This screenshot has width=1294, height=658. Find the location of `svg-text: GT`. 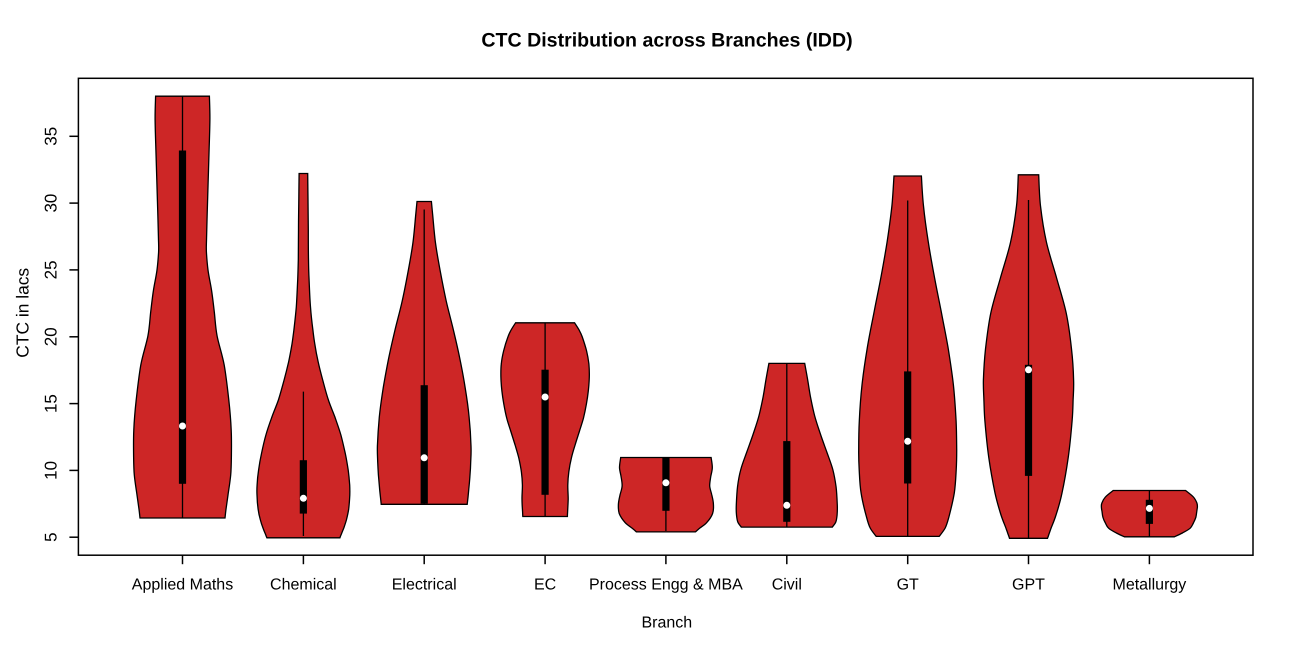

svg-text: GT is located at coordinates (908, 585).